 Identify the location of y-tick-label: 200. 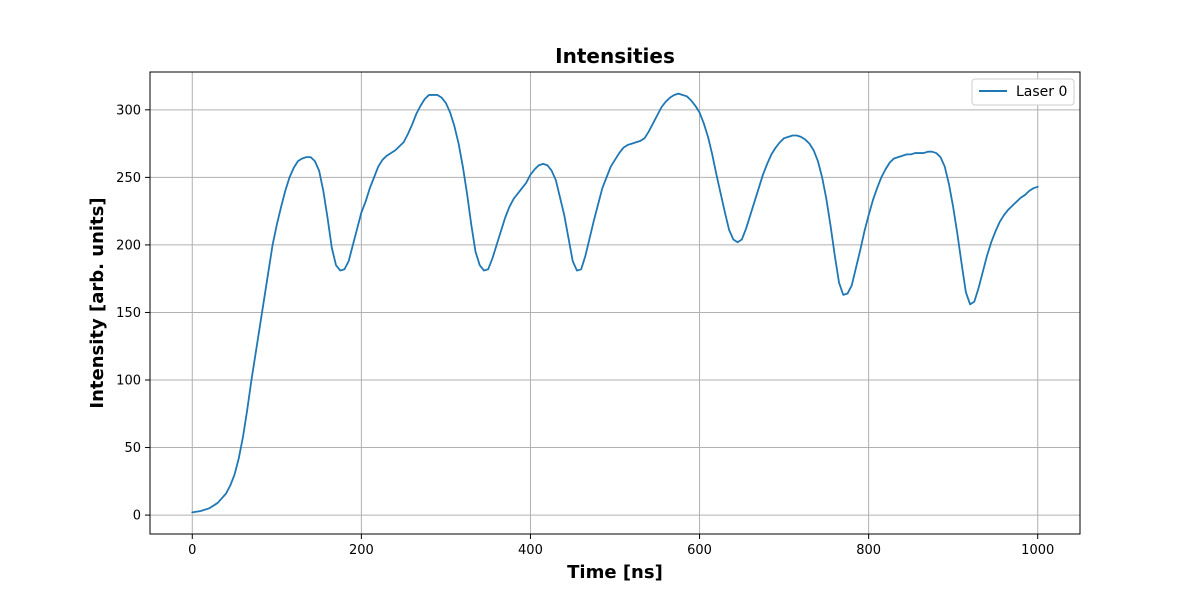
(128, 245).